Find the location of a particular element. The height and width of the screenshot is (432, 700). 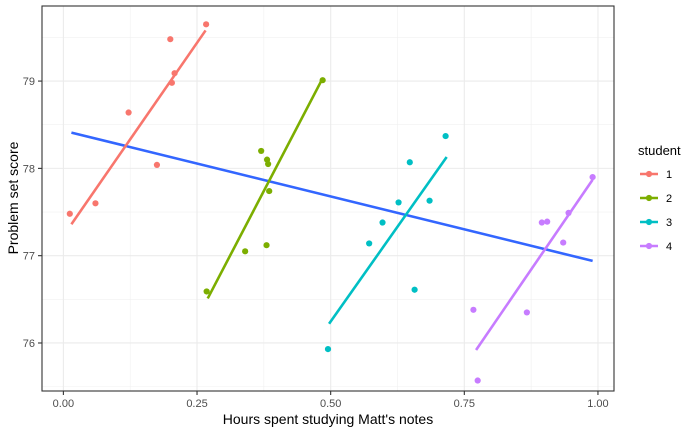

legend-title: student is located at coordinates (659, 150).